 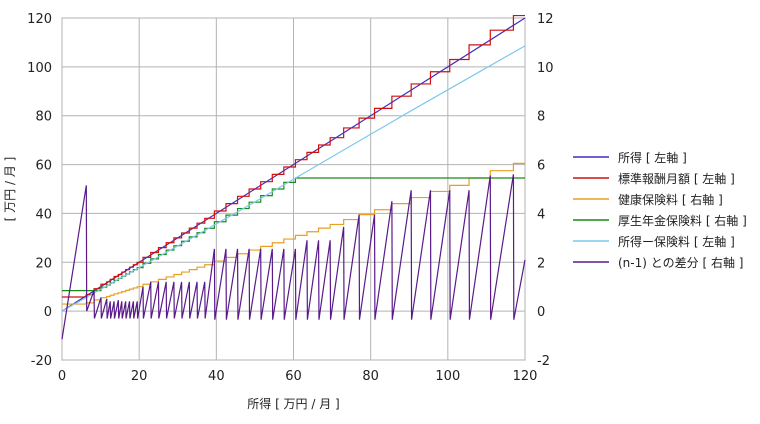 What do you see at coordinates (541, 312) in the screenshot?
I see `y-right-tick-label: 0` at bounding box center [541, 312].